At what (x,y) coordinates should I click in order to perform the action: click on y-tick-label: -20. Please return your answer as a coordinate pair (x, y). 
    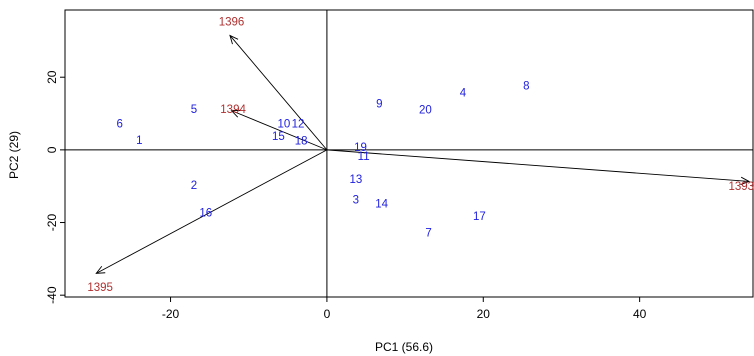
    Looking at the image, I should click on (52, 223).